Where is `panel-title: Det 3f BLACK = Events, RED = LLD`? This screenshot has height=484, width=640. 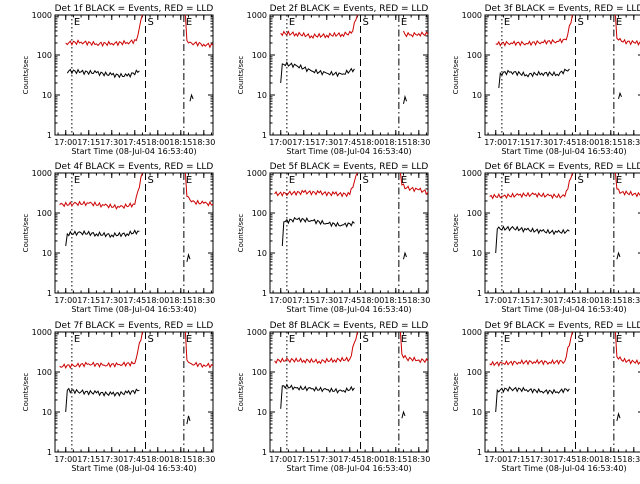
panel-title: Det 3f BLACK = Events, RED = LLD is located at coordinates (562, 9).